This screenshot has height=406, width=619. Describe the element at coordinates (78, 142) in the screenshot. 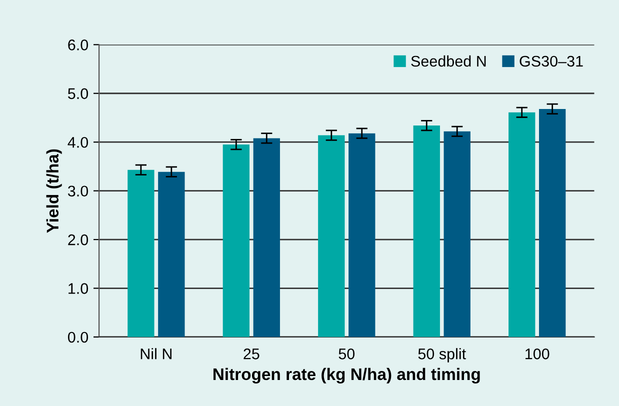

I see `y-tick-label: 4.0` at that location.